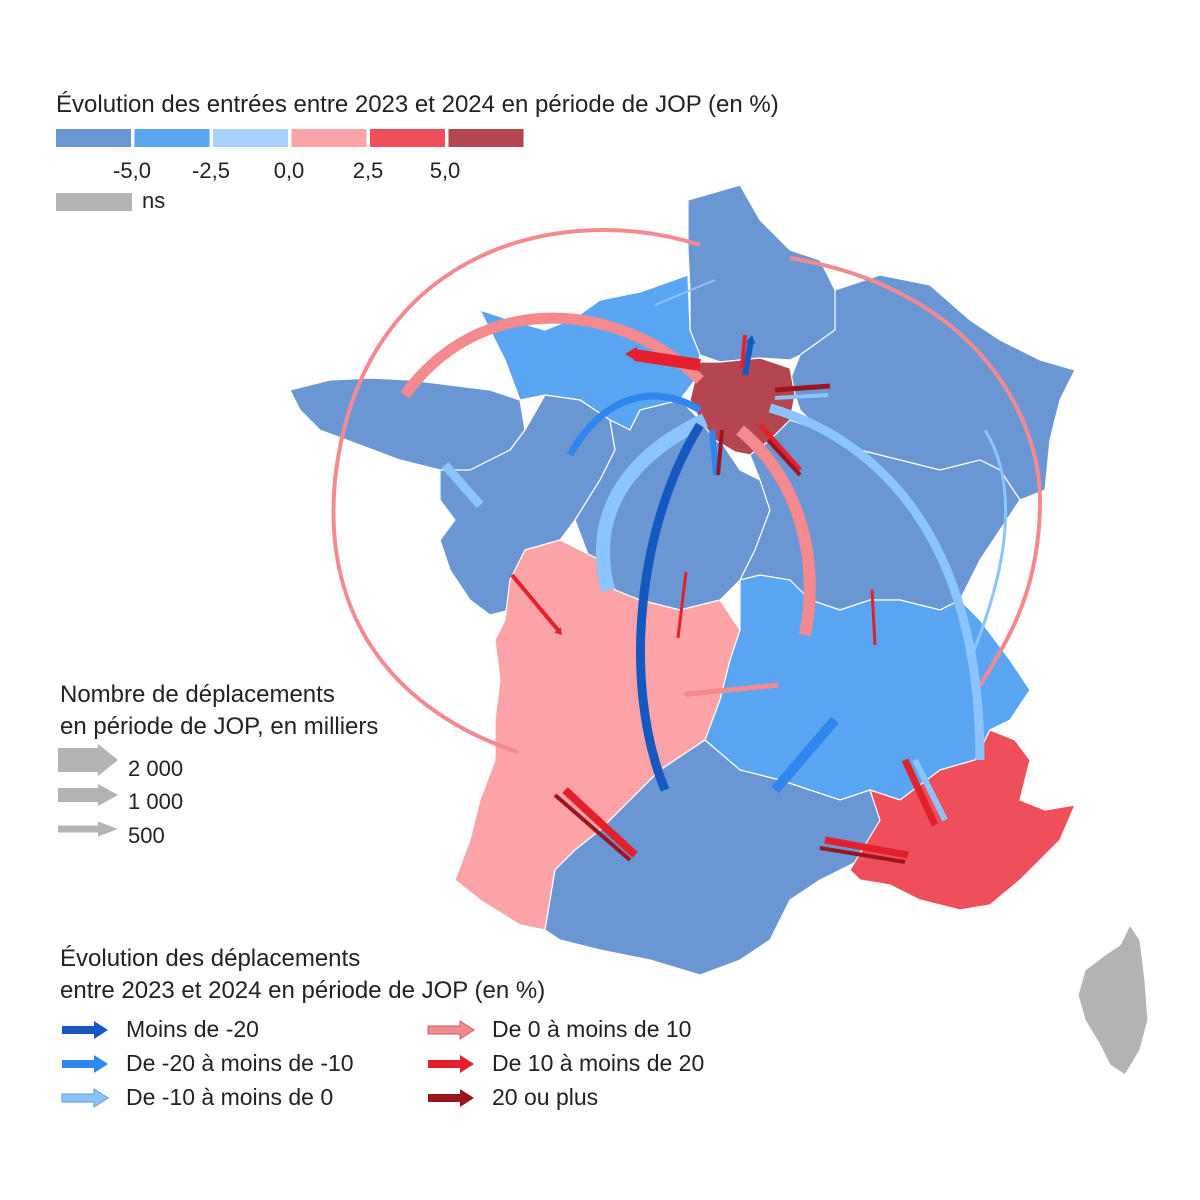 The height and width of the screenshot is (1200, 1200). What do you see at coordinates (156, 801) in the screenshot?
I see `size-legend-1000: 1 000` at bounding box center [156, 801].